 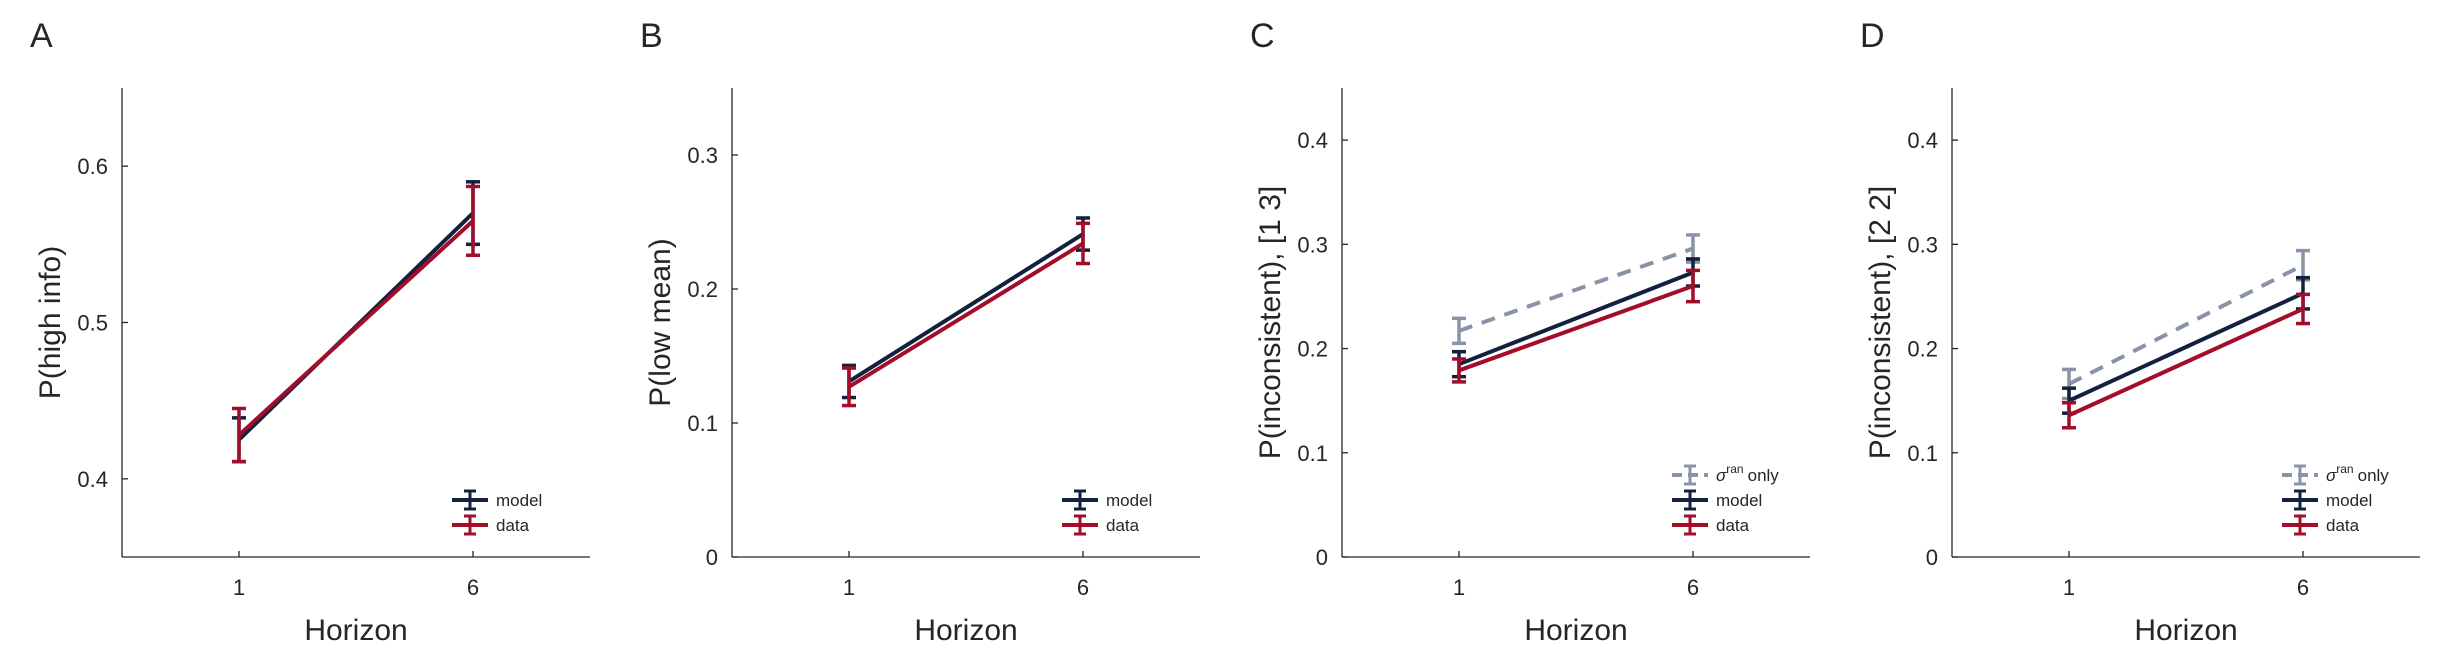 I want to click on panel-letter: D, so click(x=1872, y=36).